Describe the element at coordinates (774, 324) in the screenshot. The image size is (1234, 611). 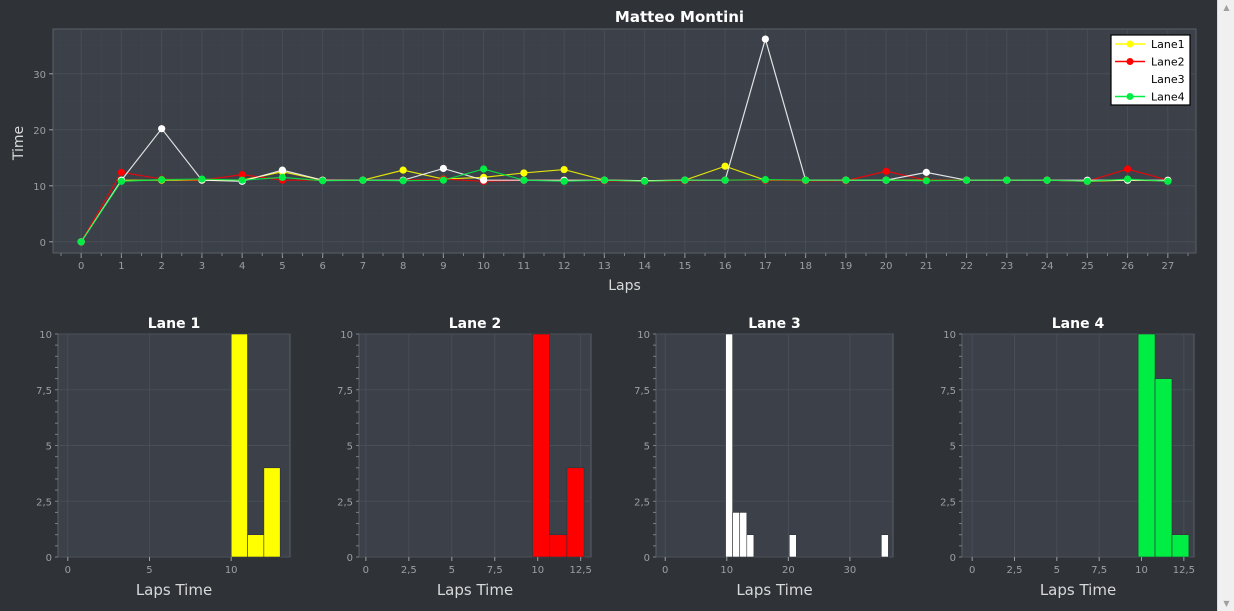
I see `hist-title: Lane 3` at that location.